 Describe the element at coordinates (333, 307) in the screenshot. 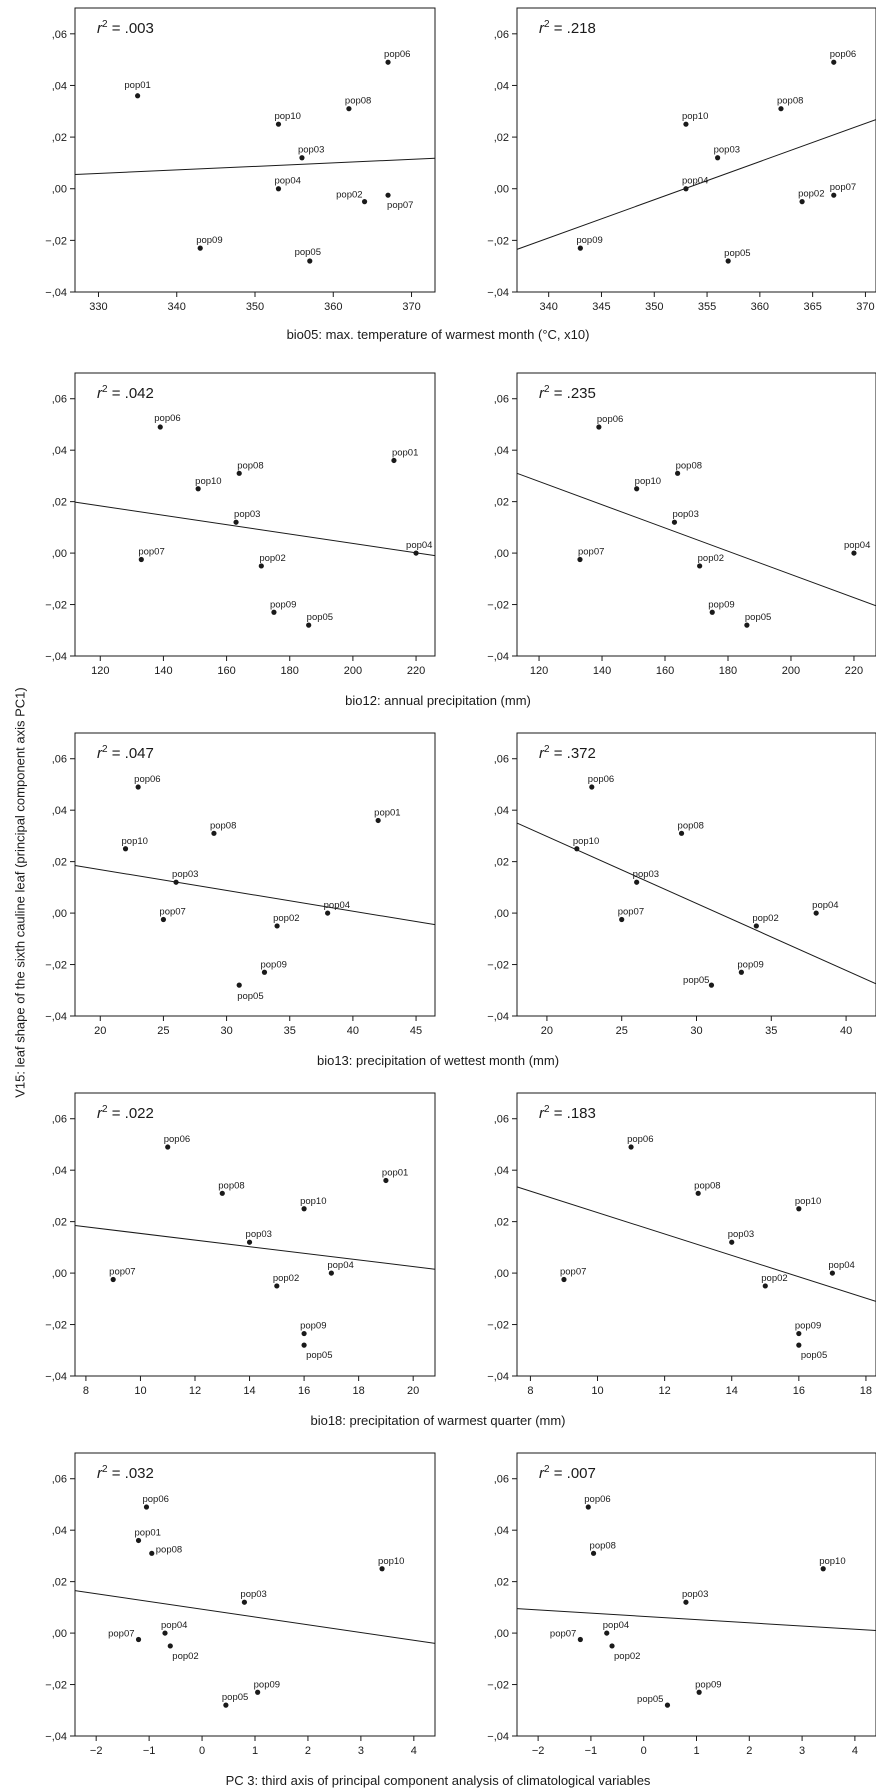

I see `x-tick-label: 360` at that location.